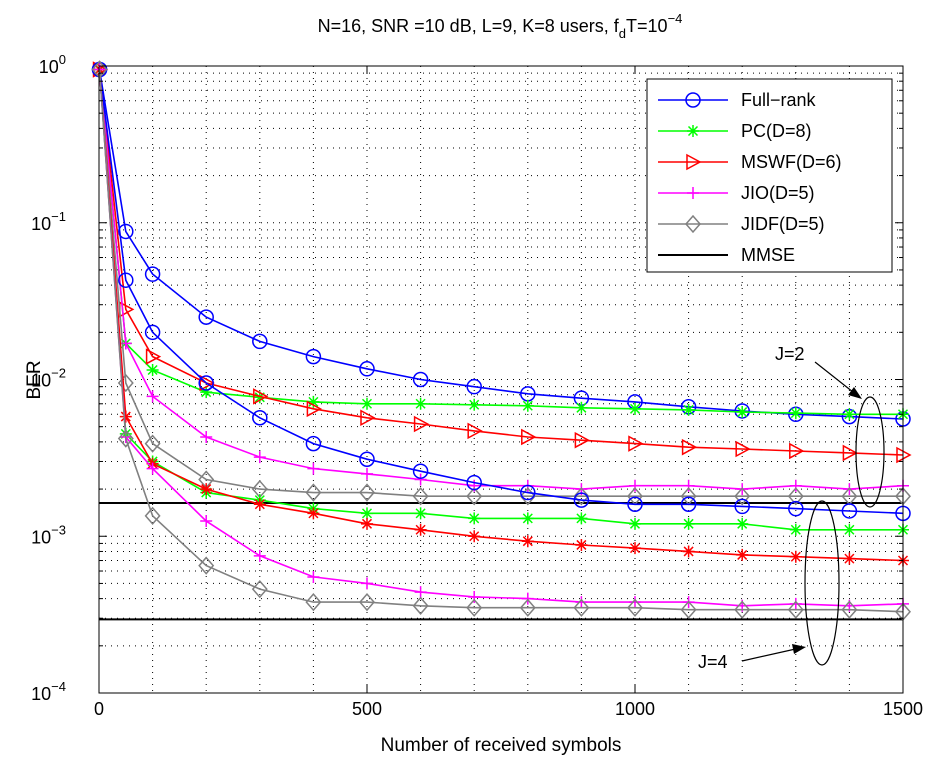 This screenshot has width=928, height=757. What do you see at coordinates (501, 745) in the screenshot?
I see `x-axis-label: Number of received symbols` at bounding box center [501, 745].